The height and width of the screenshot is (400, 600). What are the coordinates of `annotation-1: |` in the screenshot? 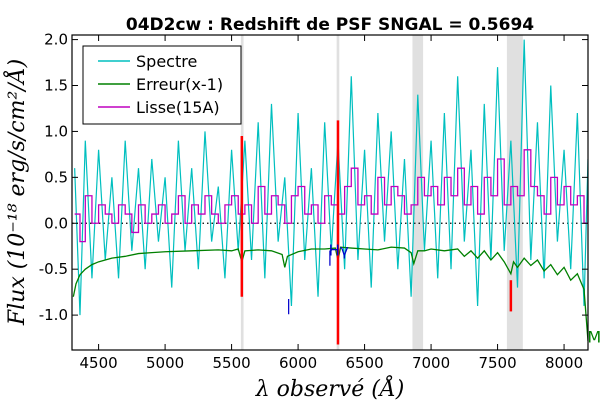 It's located at (329, 257).